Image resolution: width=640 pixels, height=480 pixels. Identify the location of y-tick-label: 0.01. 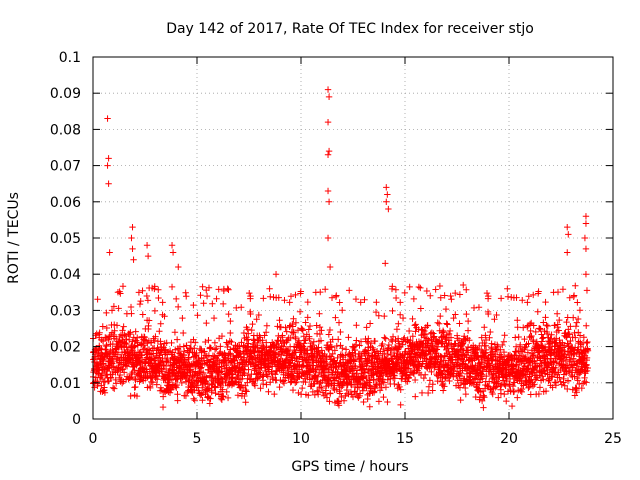
(65, 384).